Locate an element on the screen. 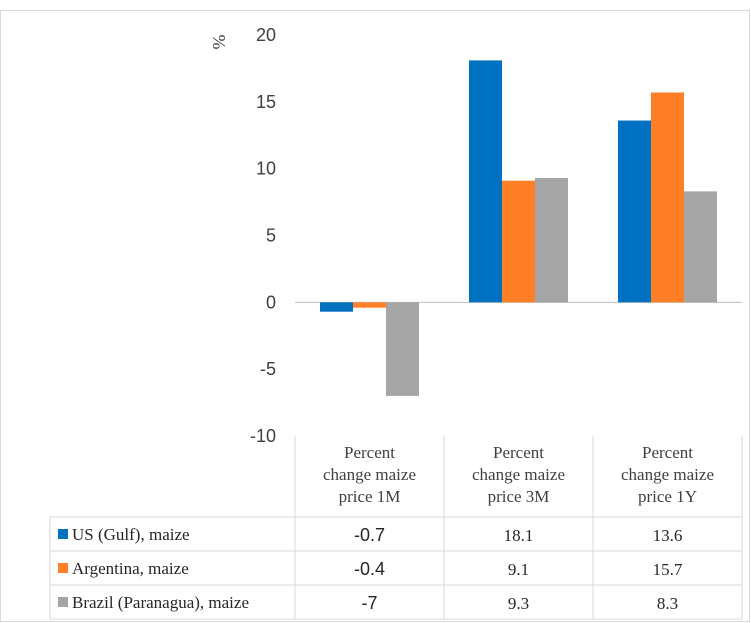 The width and height of the screenshot is (751, 623). data-label: 8.3 is located at coordinates (667, 603).